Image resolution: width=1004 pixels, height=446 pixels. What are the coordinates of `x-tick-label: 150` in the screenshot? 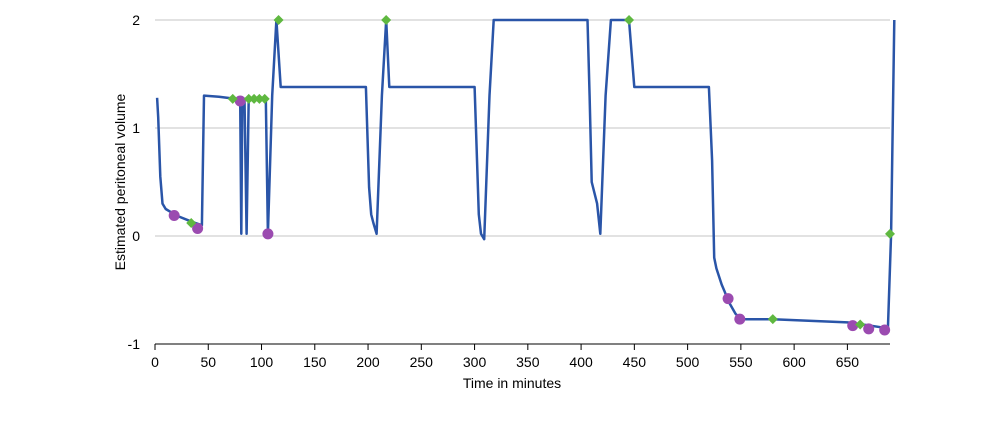 It's located at (315, 362).